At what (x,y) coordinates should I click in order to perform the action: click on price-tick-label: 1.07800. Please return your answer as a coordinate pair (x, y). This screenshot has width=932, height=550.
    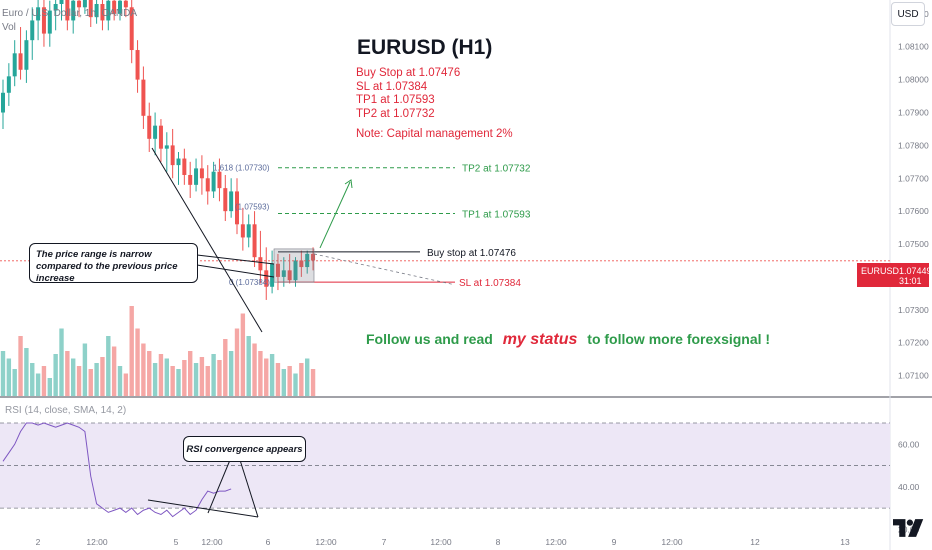
    Looking at the image, I should click on (913, 145).